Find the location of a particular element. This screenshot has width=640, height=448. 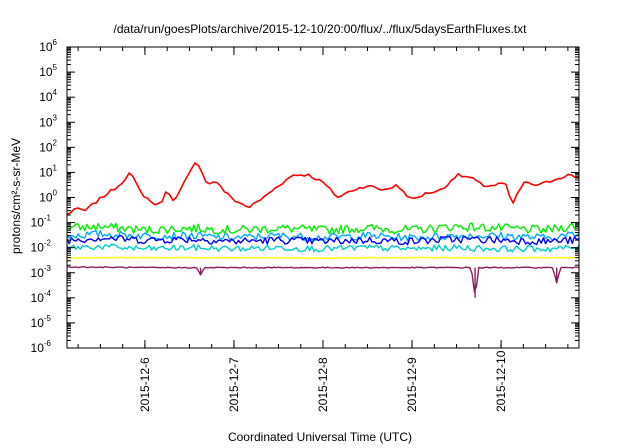

y-tick-label: 10⁶ is located at coordinates (48, 46).